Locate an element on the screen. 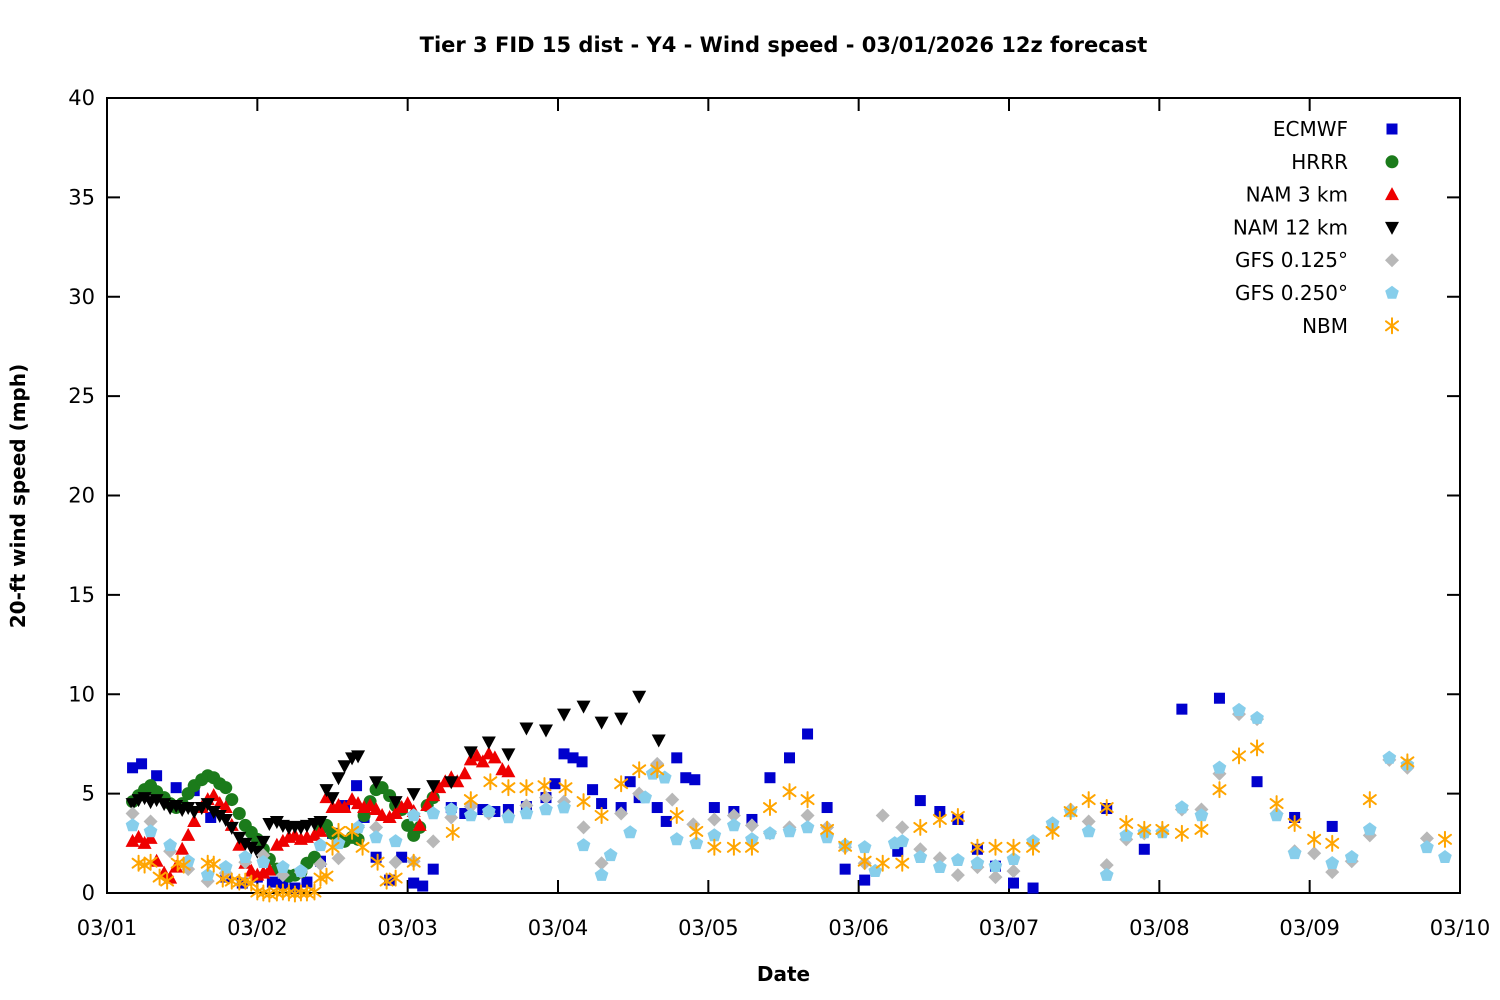 The height and width of the screenshot is (1000, 1500). legend-label: GFS 0.250° is located at coordinates (1291, 293).